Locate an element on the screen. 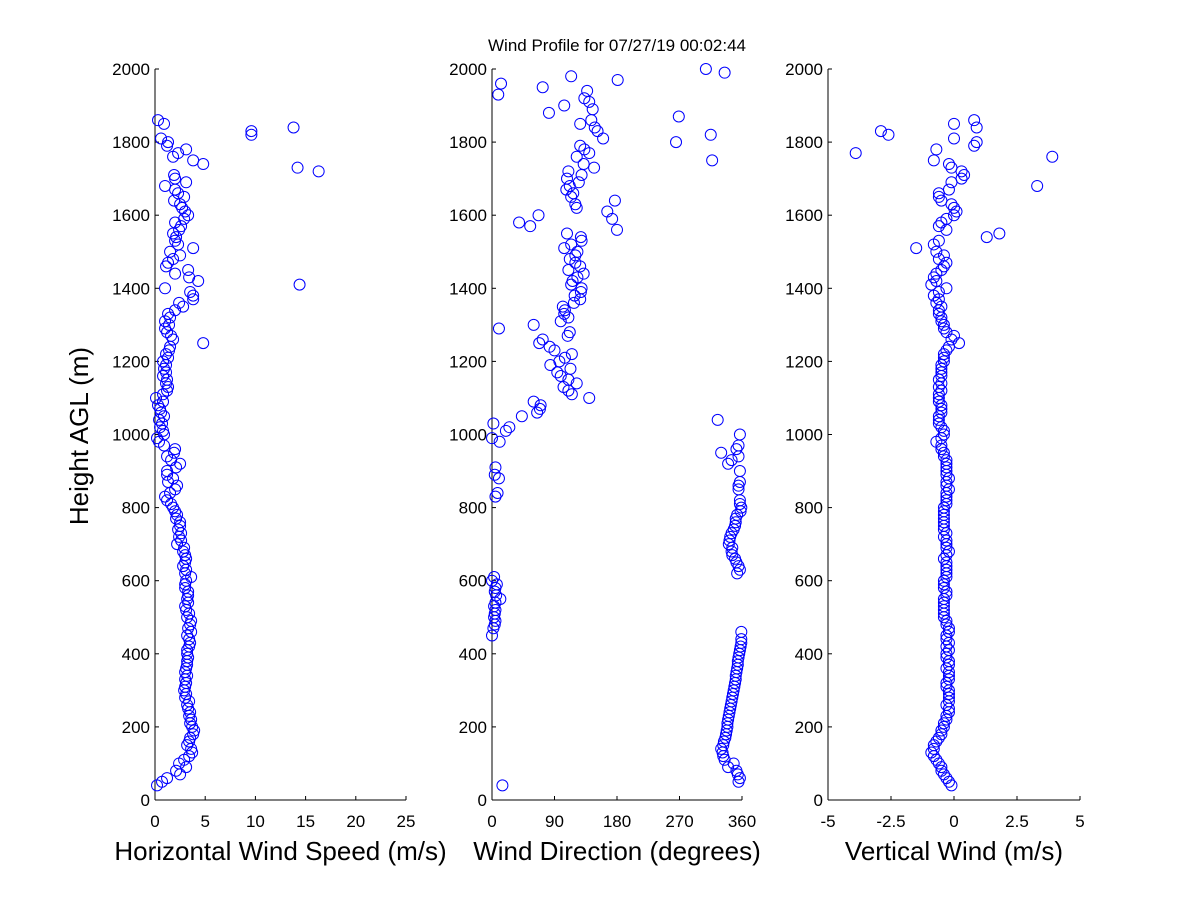 The image size is (1200, 900). y-tick-label: 200 is located at coordinates (809, 727).